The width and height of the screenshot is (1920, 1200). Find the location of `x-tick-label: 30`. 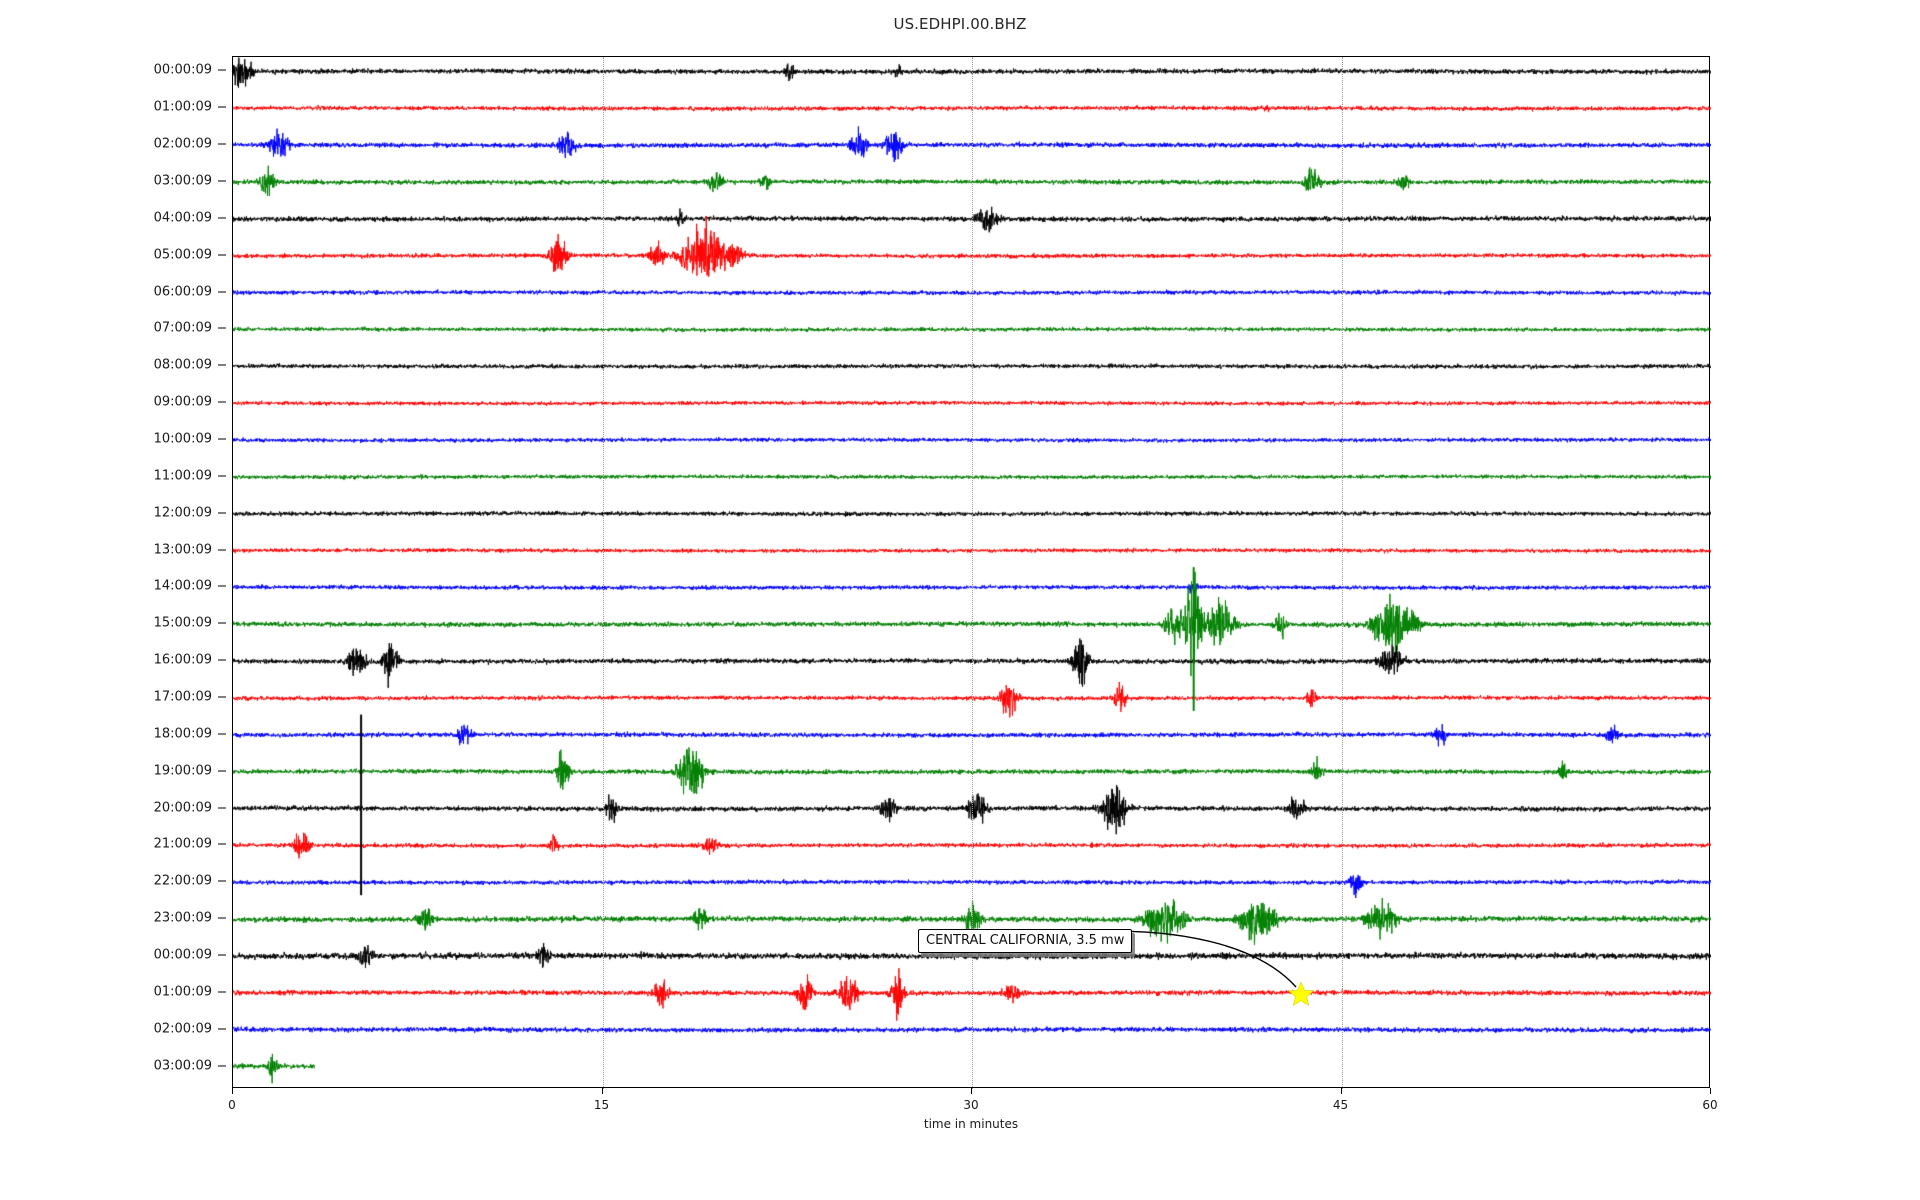

x-tick-label: 30 is located at coordinates (971, 1105).